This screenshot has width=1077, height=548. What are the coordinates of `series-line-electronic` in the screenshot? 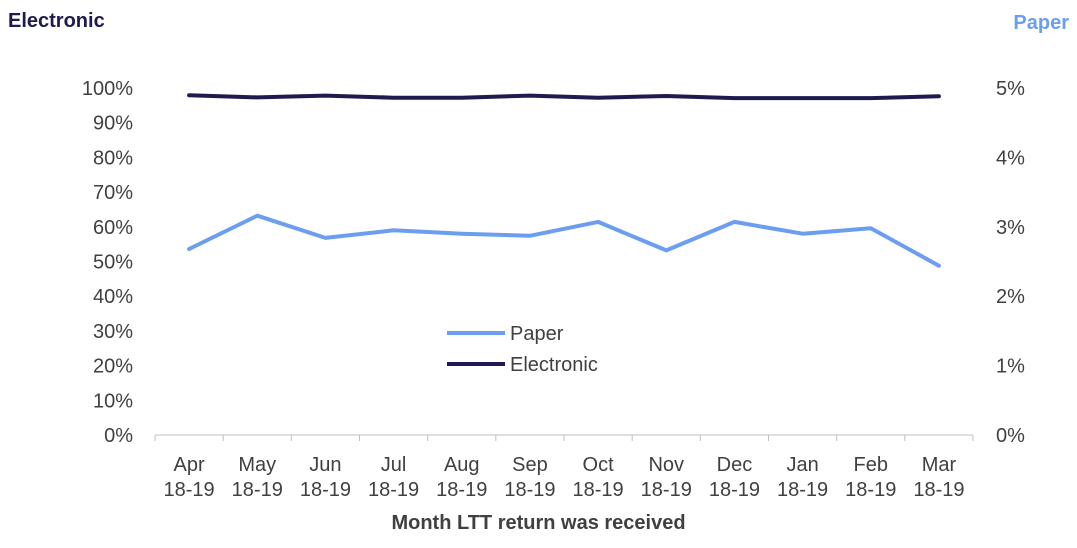 It's located at (564, 97).